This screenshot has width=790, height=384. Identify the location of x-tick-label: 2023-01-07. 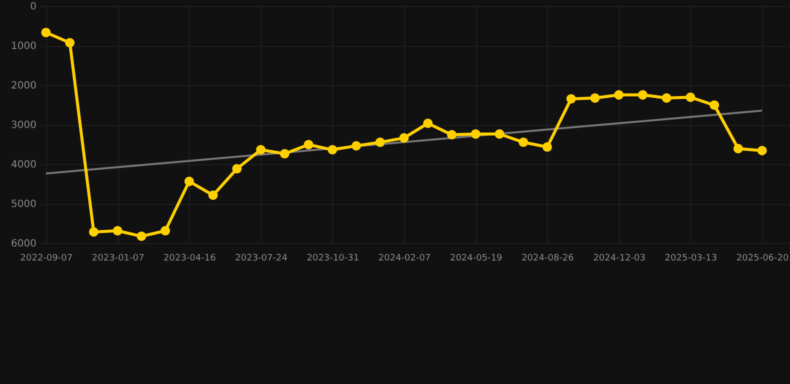
(118, 259).